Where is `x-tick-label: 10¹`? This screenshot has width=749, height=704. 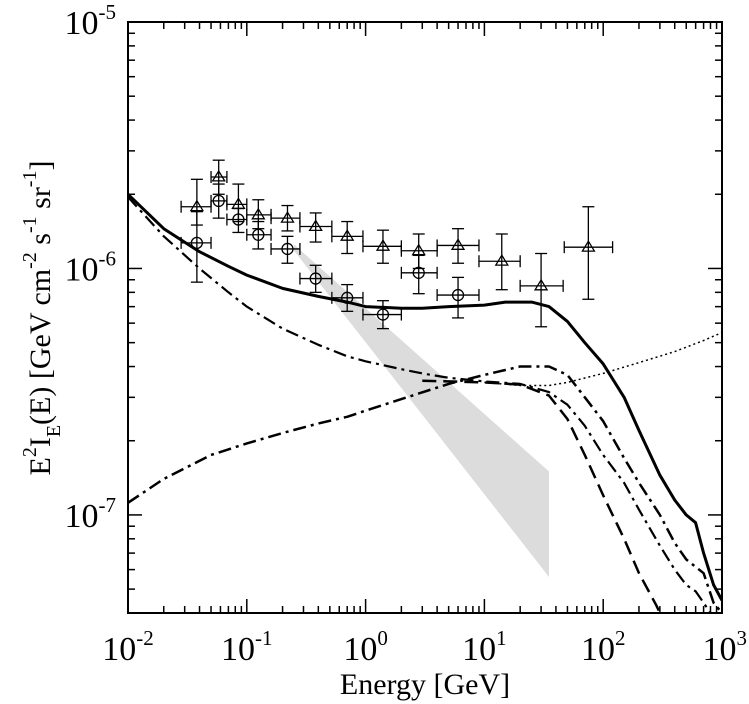 x-tick-label: 10¹ is located at coordinates (484, 647).